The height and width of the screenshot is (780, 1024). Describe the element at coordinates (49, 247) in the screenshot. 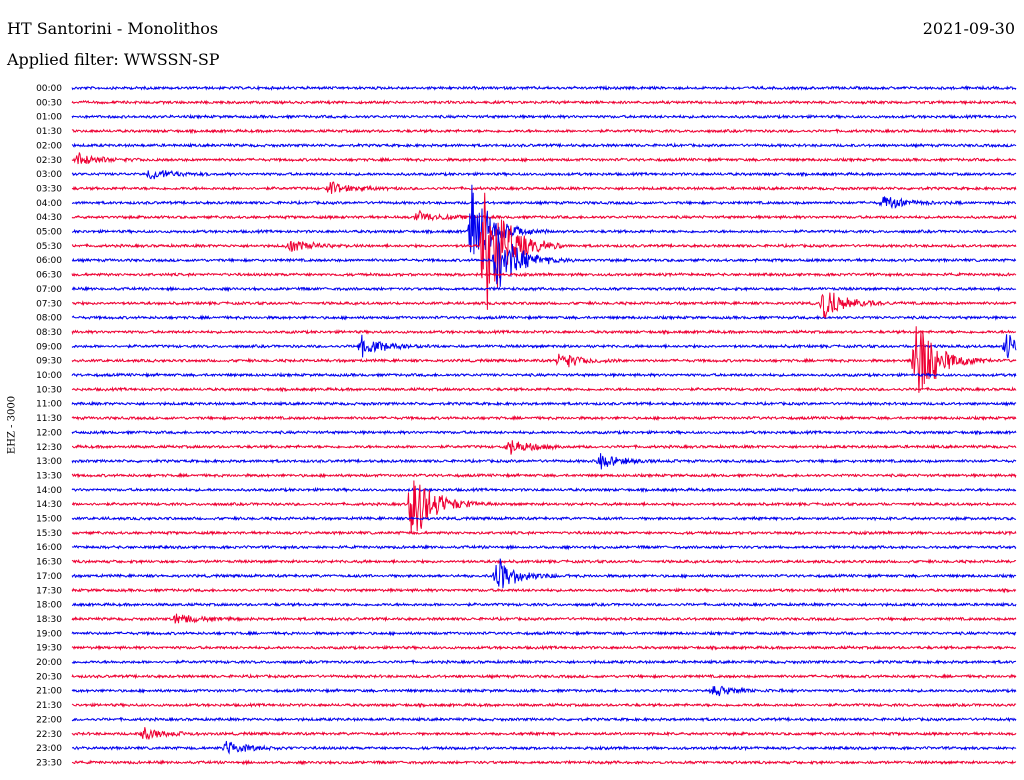

I see `row-time-label: 05:30` at that location.